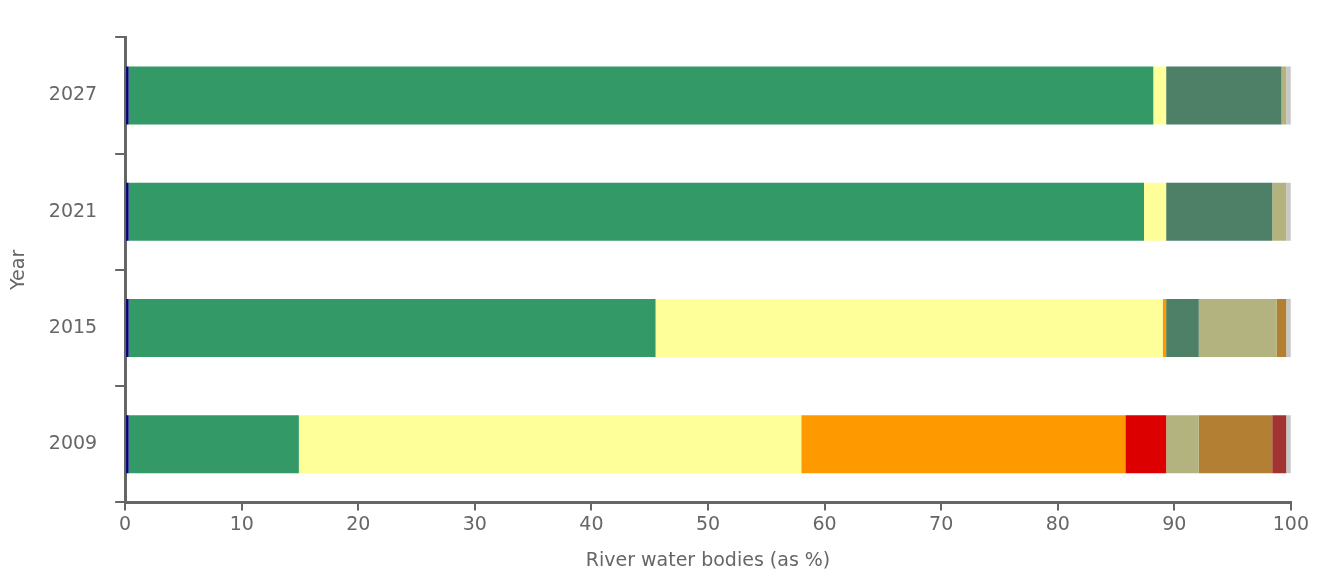 The height and width of the screenshot is (584, 1320). What do you see at coordinates (17, 270) in the screenshot?
I see `y-axis-title: Year` at bounding box center [17, 270].